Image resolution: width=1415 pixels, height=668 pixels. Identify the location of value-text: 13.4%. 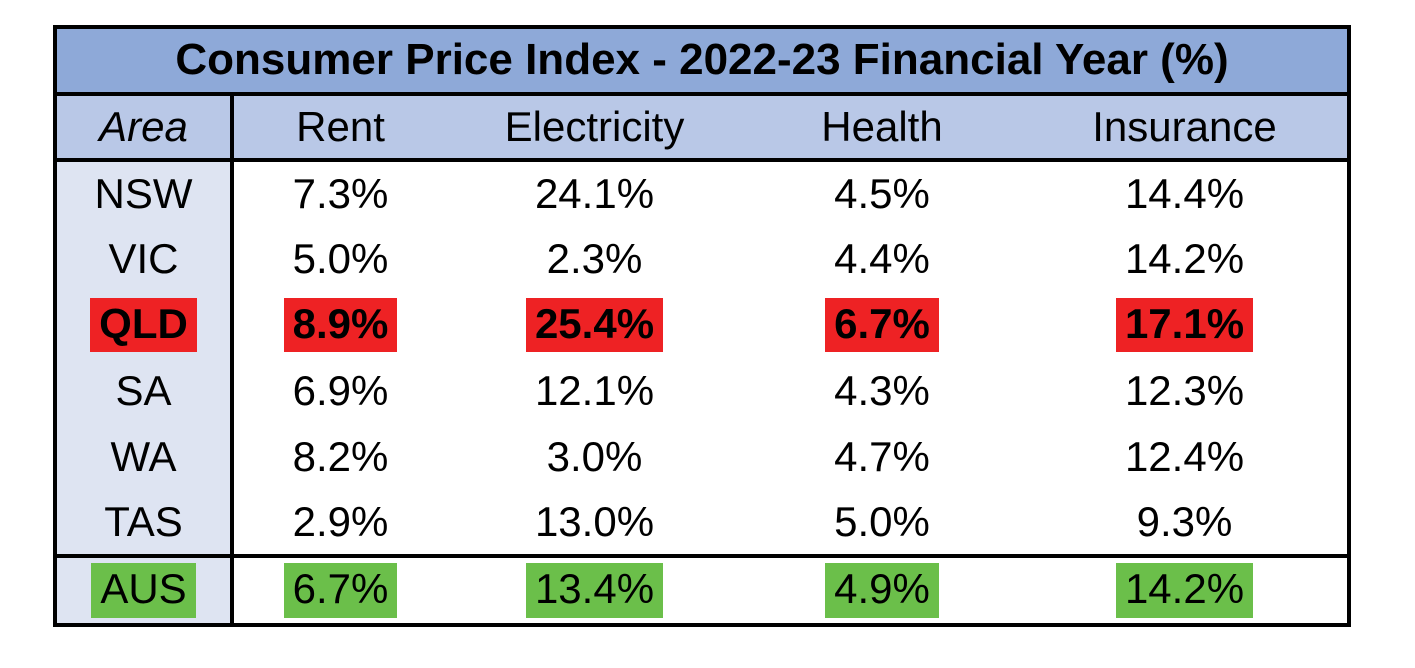
(594, 590).